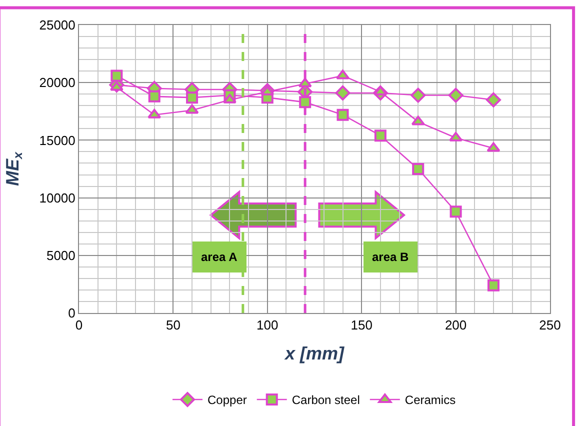 The image size is (580, 426). I want to click on x-tick-label: 250, so click(550, 325).